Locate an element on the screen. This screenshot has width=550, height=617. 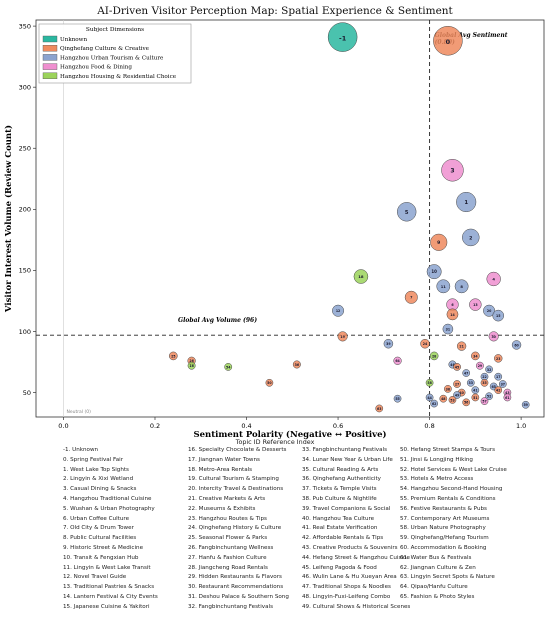
reference-index-item: 19. Cultural Tourism & Stamping is located at coordinates (233, 479).